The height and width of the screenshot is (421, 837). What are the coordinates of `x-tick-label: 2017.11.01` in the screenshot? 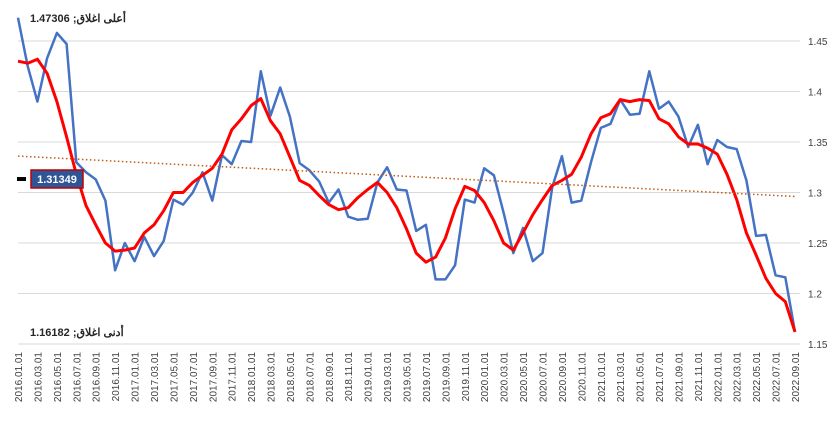 It's located at (233, 377).